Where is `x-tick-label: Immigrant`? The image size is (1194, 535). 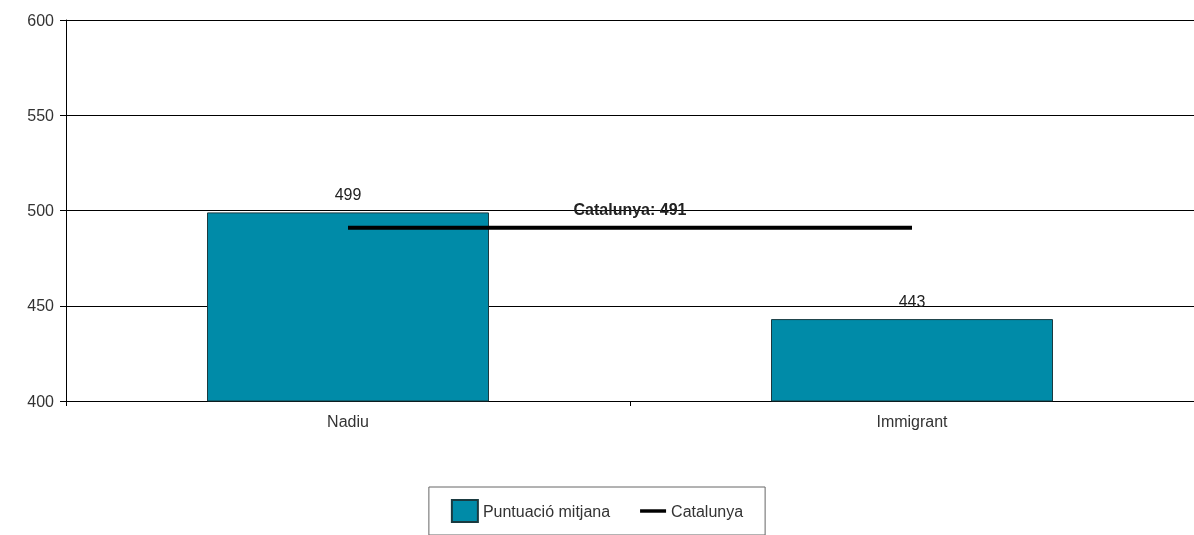 x-tick-label: Immigrant is located at coordinates (912, 421).